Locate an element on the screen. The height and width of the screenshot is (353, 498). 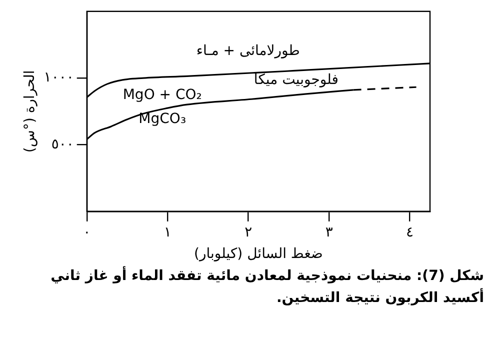
x-tick-label: ٤ is located at coordinates (410, 232).